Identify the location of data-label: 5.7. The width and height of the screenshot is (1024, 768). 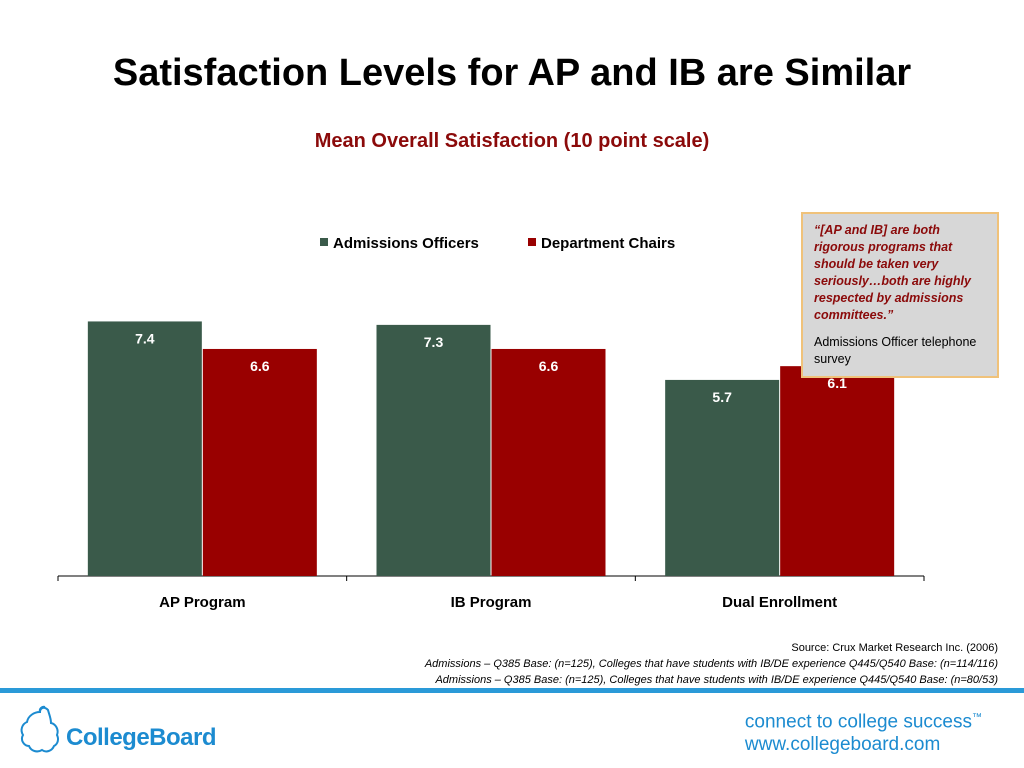
(722, 397).